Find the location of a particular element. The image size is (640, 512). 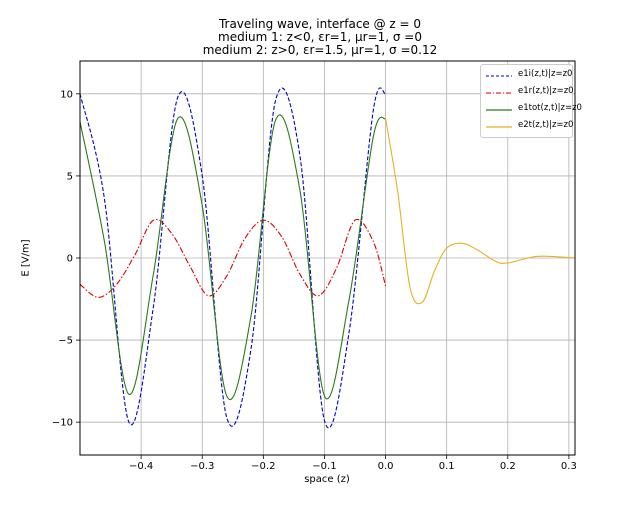

y-tick-label: −10 is located at coordinates (62, 423).